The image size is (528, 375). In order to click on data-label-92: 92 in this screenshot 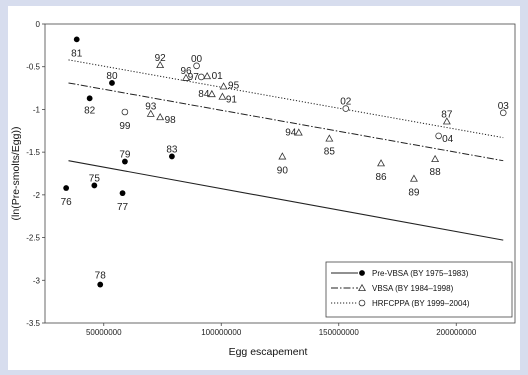, I will do `click(161, 58)`.